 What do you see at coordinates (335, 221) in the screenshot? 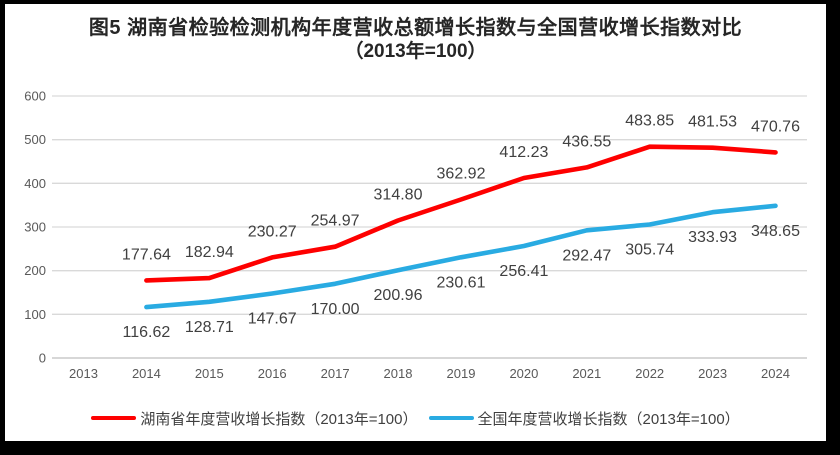
I see `svg-text: 254.97` at bounding box center [335, 221].